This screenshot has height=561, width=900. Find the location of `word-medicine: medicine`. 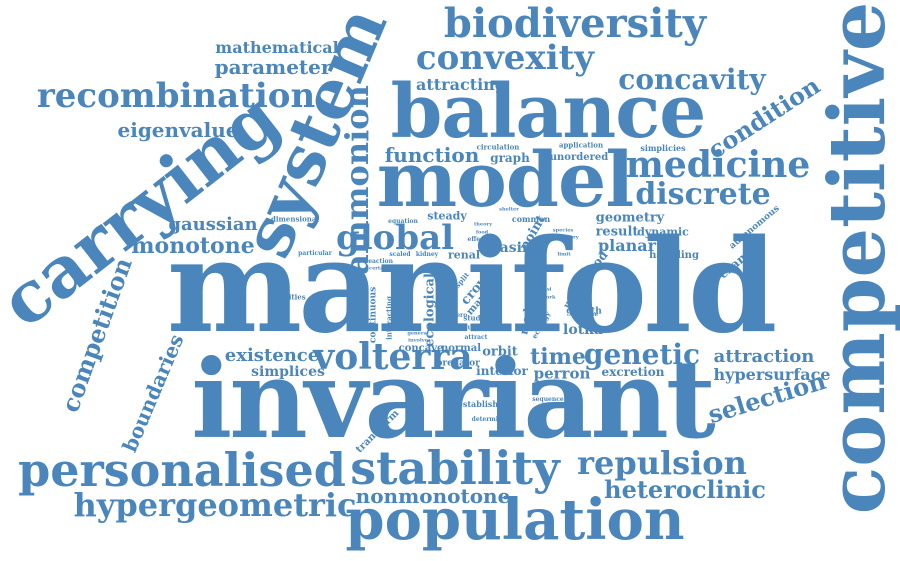

word-medicine: medicine is located at coordinates (718, 165).